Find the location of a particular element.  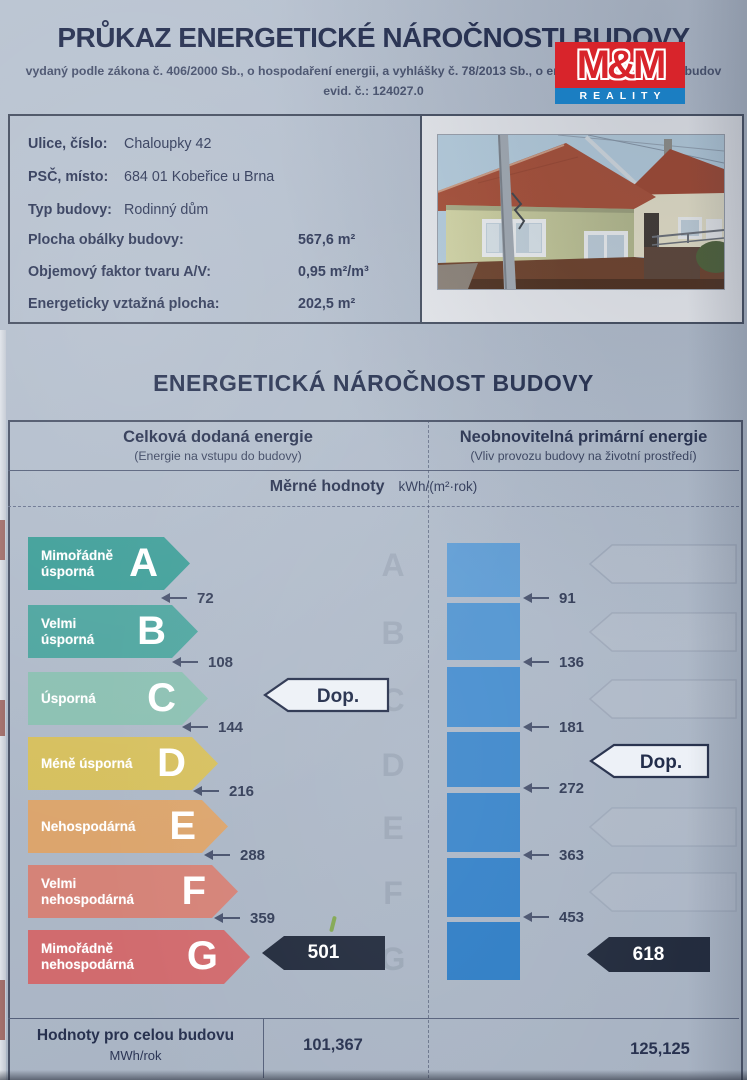

energy-band-e: Nehospodárná E is located at coordinates (128, 826).